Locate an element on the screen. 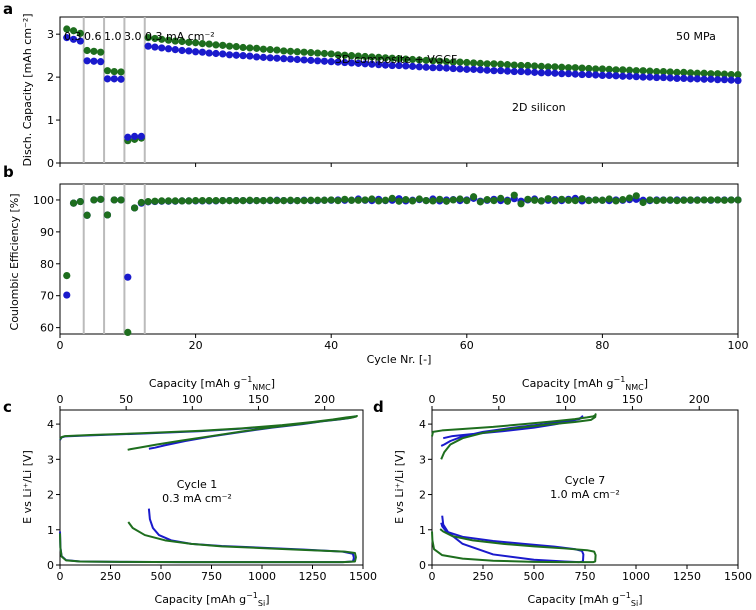 The image size is (756, 610). rate-label-1: 0.6 is located at coordinates (93, 36).